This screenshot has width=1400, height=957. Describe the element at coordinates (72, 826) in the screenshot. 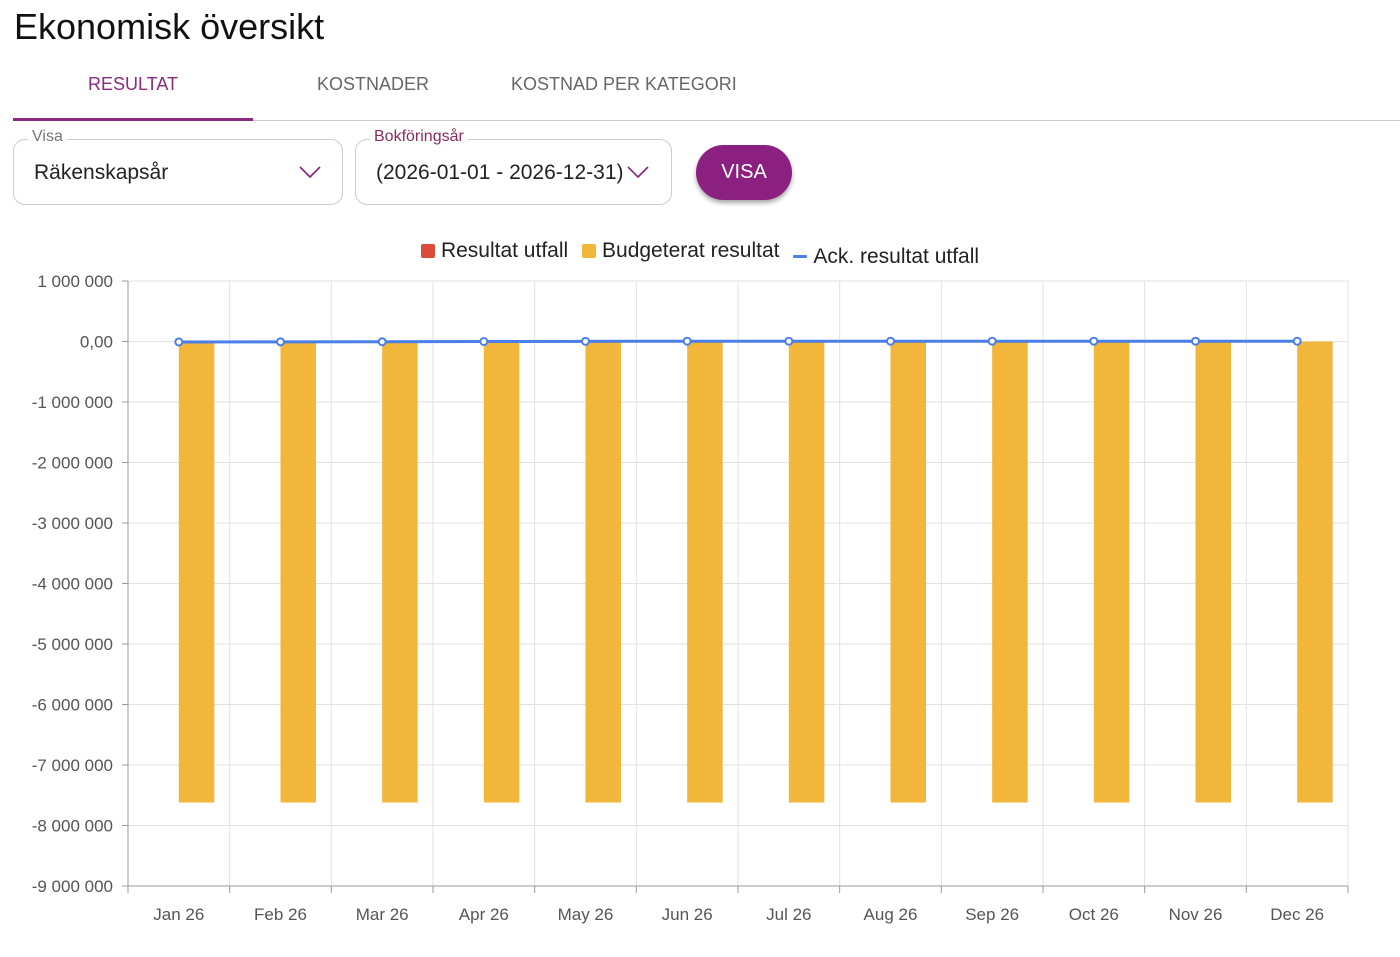

I see `y-tick-label: -8 000 000` at that location.